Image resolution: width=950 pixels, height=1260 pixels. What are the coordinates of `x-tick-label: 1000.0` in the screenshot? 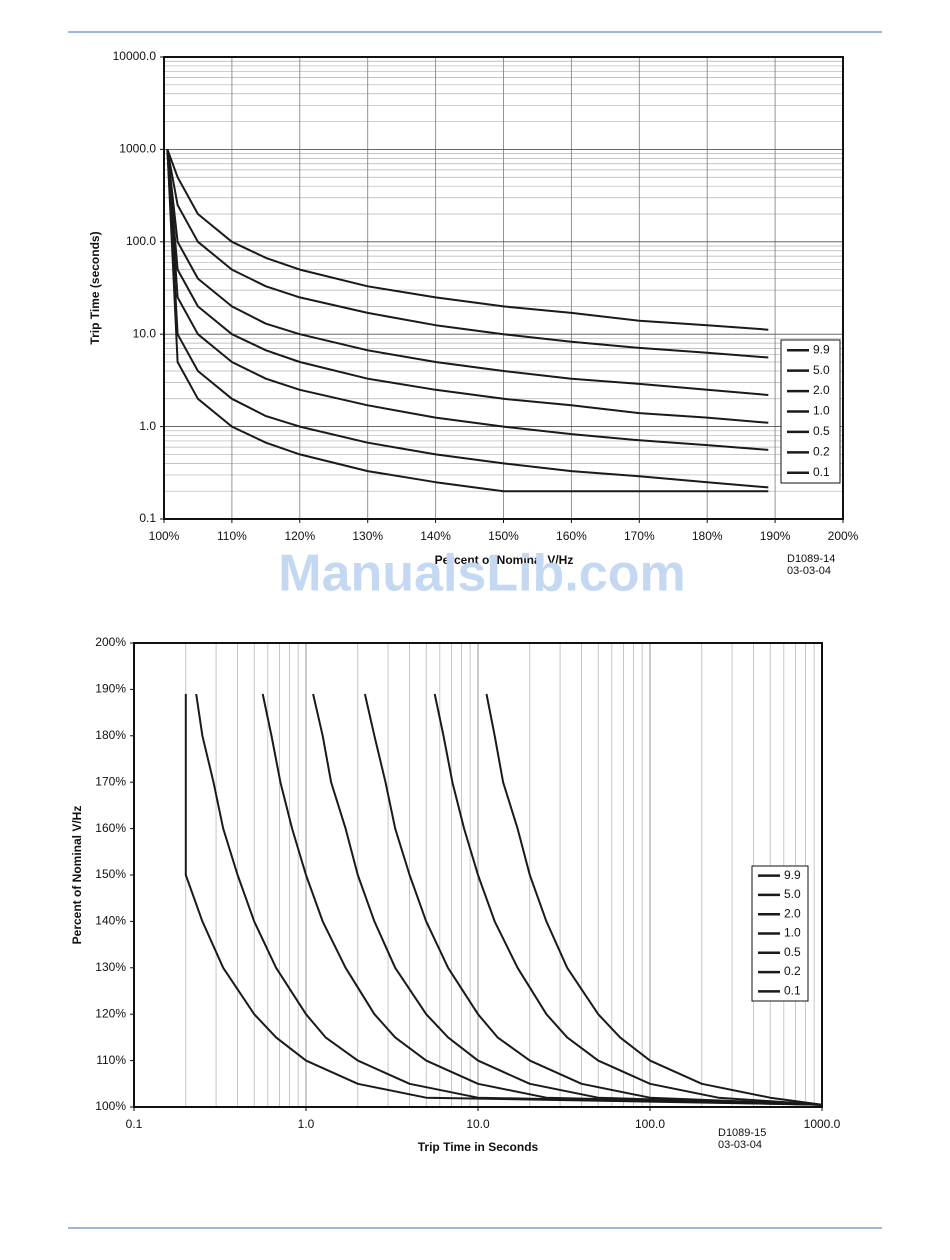 It's located at (822, 1124).